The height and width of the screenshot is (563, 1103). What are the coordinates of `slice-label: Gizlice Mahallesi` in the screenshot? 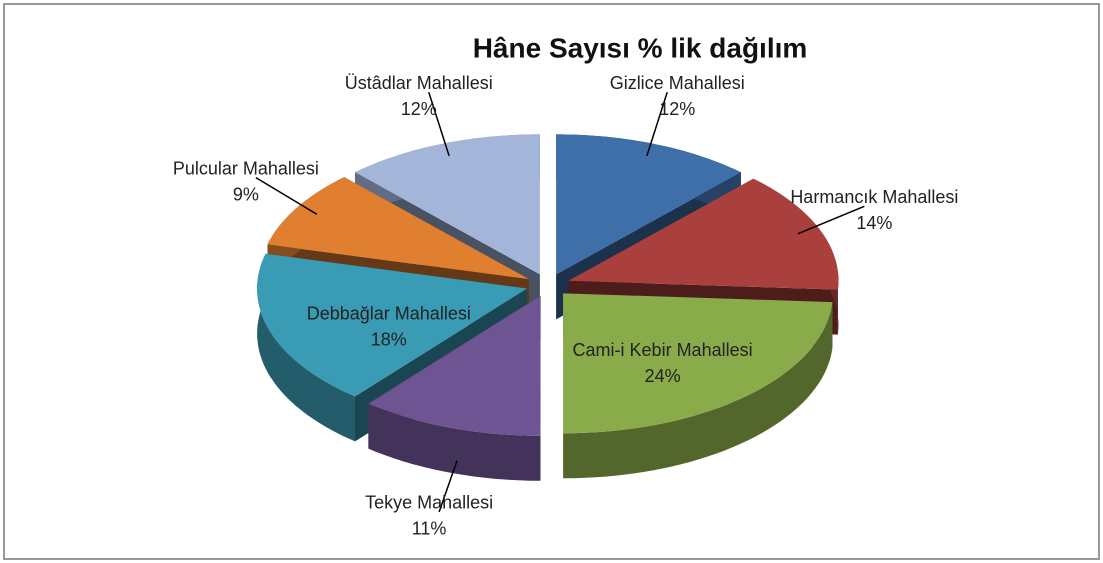 It's located at (677, 83).